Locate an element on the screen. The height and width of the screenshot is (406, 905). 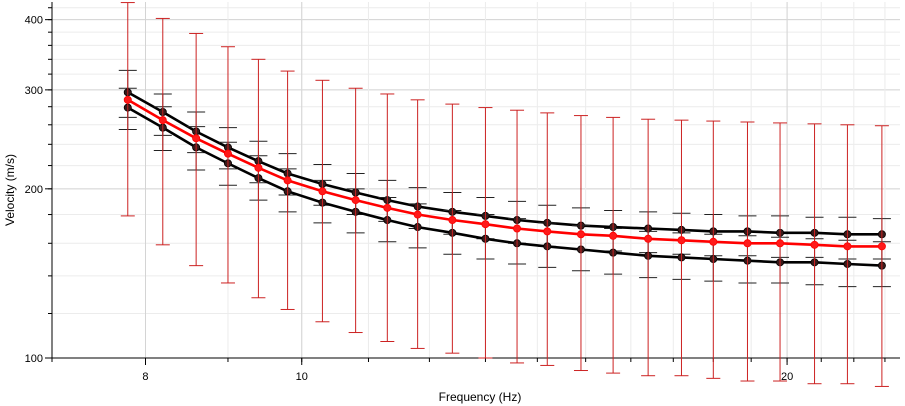
y-tick-label: 400 is located at coordinates (34, 21).